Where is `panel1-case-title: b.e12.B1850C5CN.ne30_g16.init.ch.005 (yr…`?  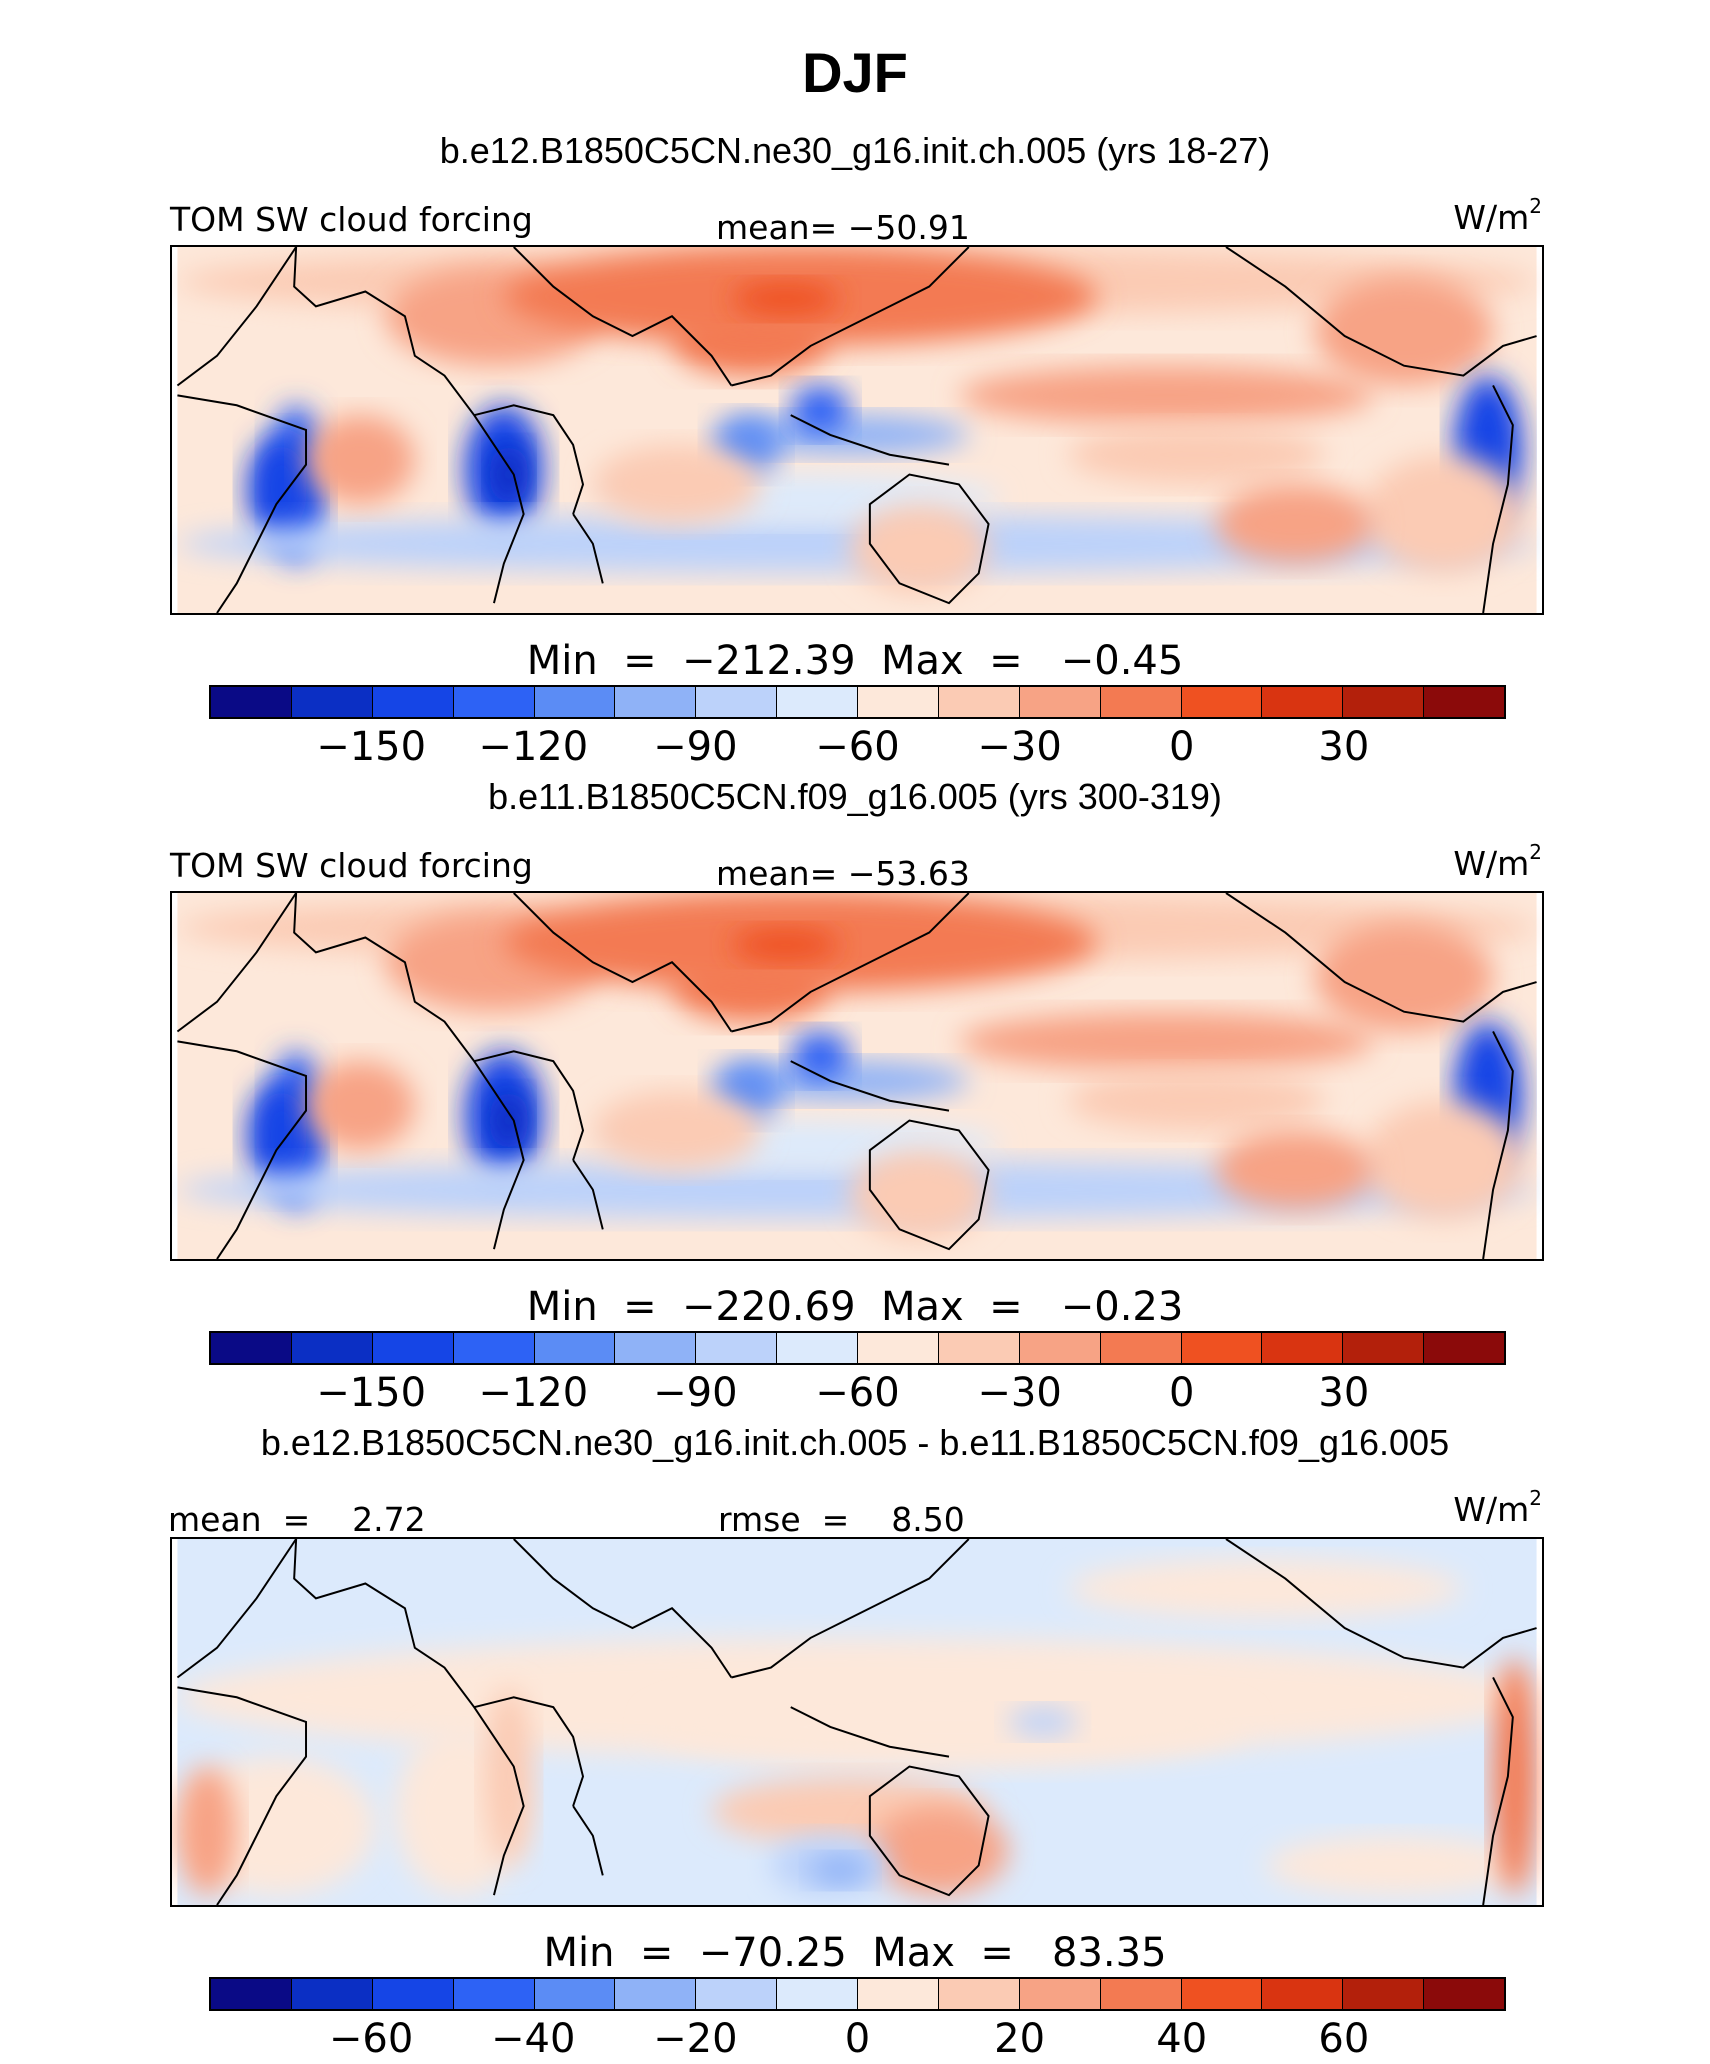
panel1-case-title: b.e12.B1850C5CN.ne30_g16.init.ch.005 (yr… is located at coordinates (855, 150).